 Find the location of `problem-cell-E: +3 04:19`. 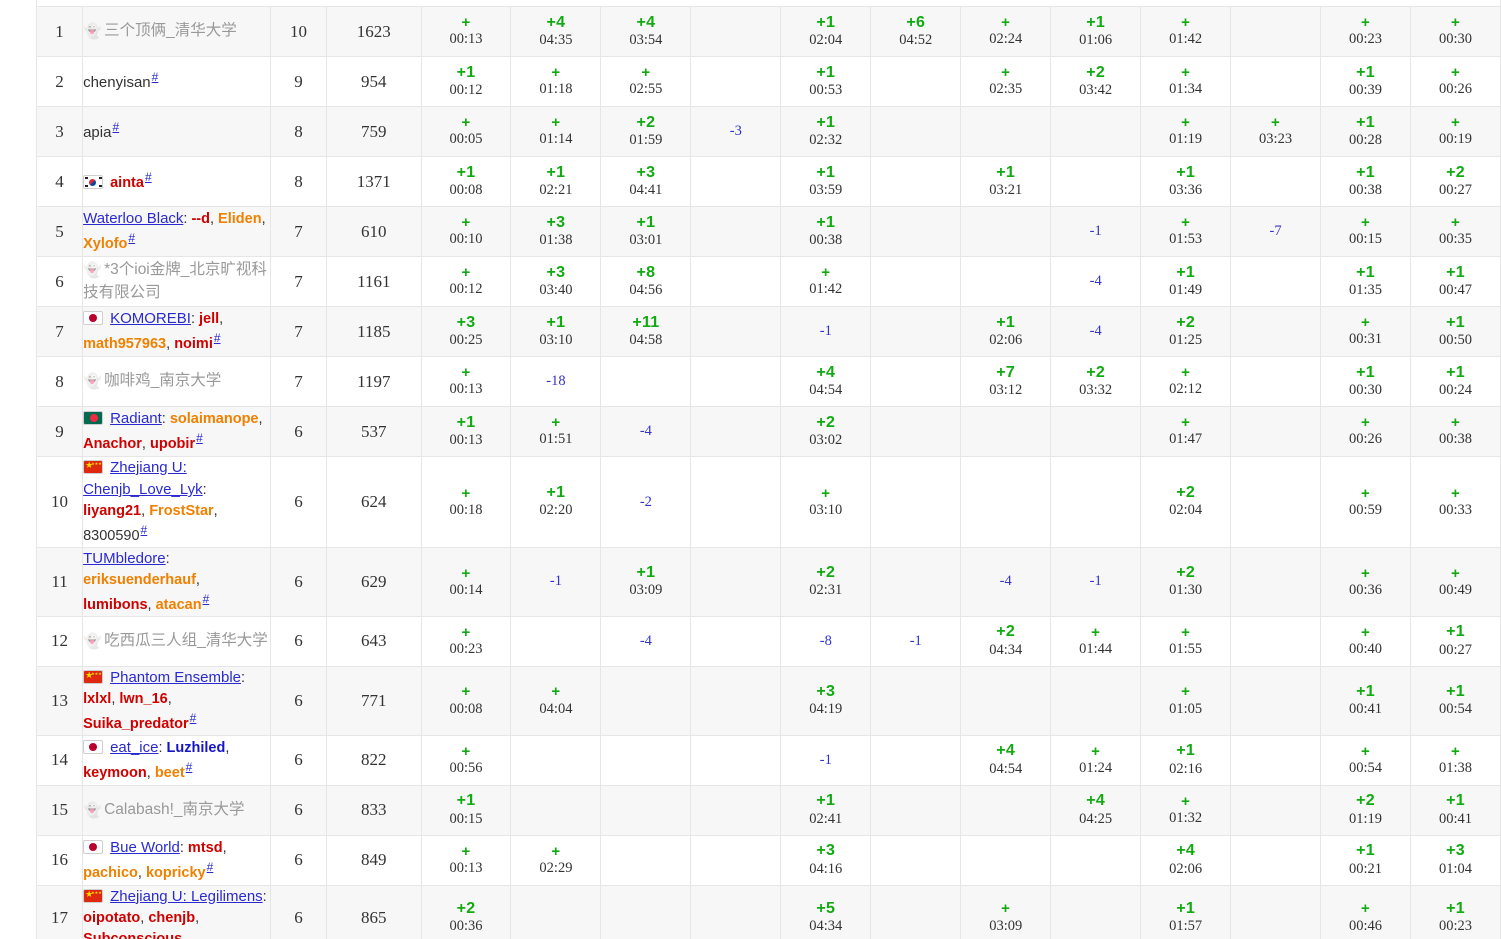

problem-cell-E: +3 04:19 is located at coordinates (826, 700).